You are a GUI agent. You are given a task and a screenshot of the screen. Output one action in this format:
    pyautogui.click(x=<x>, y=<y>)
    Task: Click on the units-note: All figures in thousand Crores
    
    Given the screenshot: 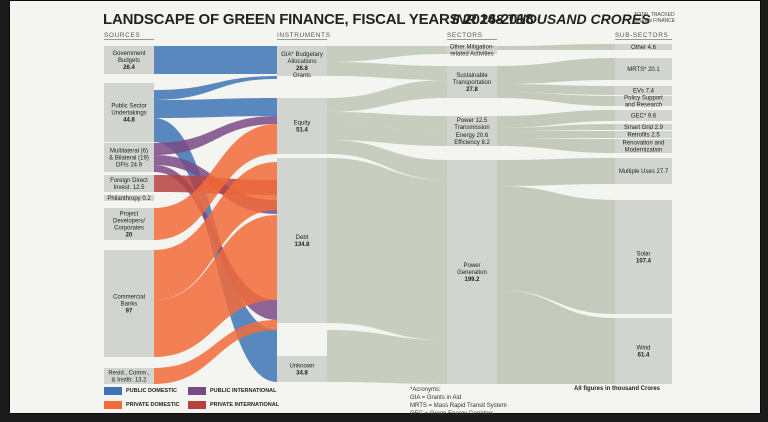 What is the action you would take?
    pyautogui.click(x=617, y=389)
    